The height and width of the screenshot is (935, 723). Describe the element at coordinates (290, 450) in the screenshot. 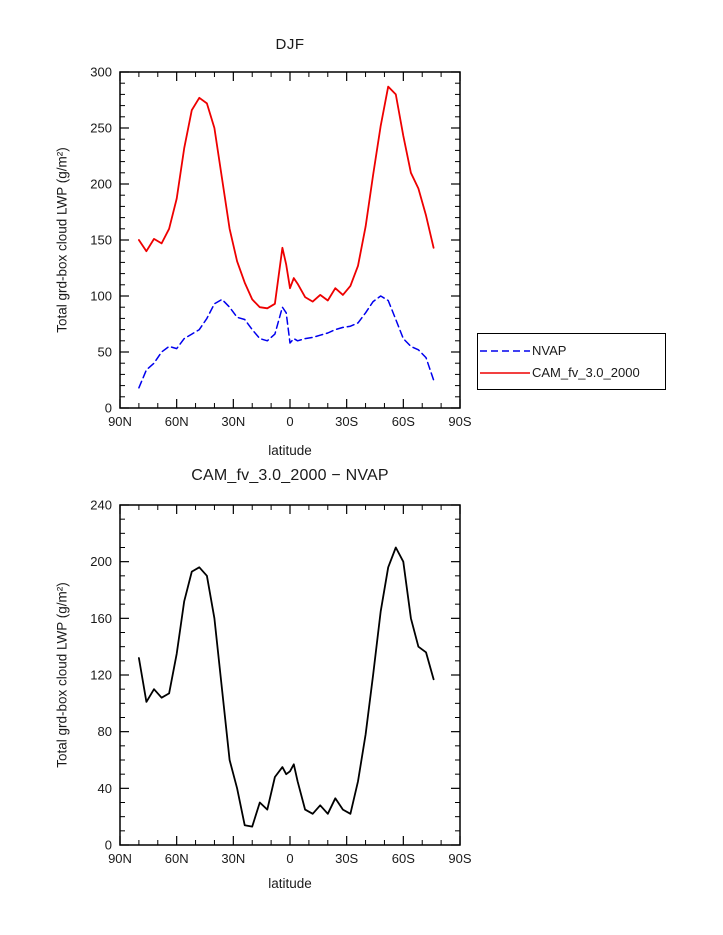

I see `djf-x-axis-label: latitude` at that location.